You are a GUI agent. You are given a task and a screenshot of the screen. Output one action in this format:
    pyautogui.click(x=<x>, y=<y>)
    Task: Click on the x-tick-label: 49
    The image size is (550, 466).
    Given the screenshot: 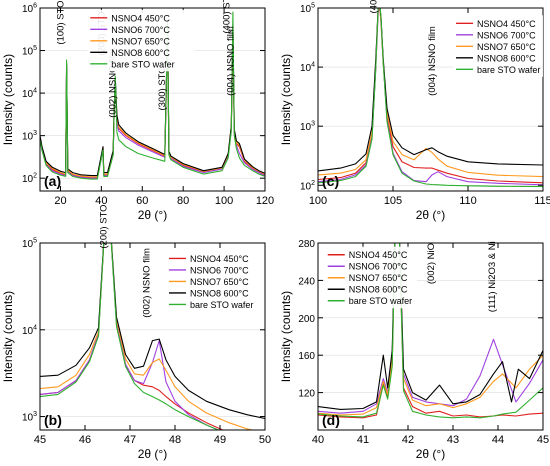 What is the action you would take?
    pyautogui.click(x=220, y=440)
    